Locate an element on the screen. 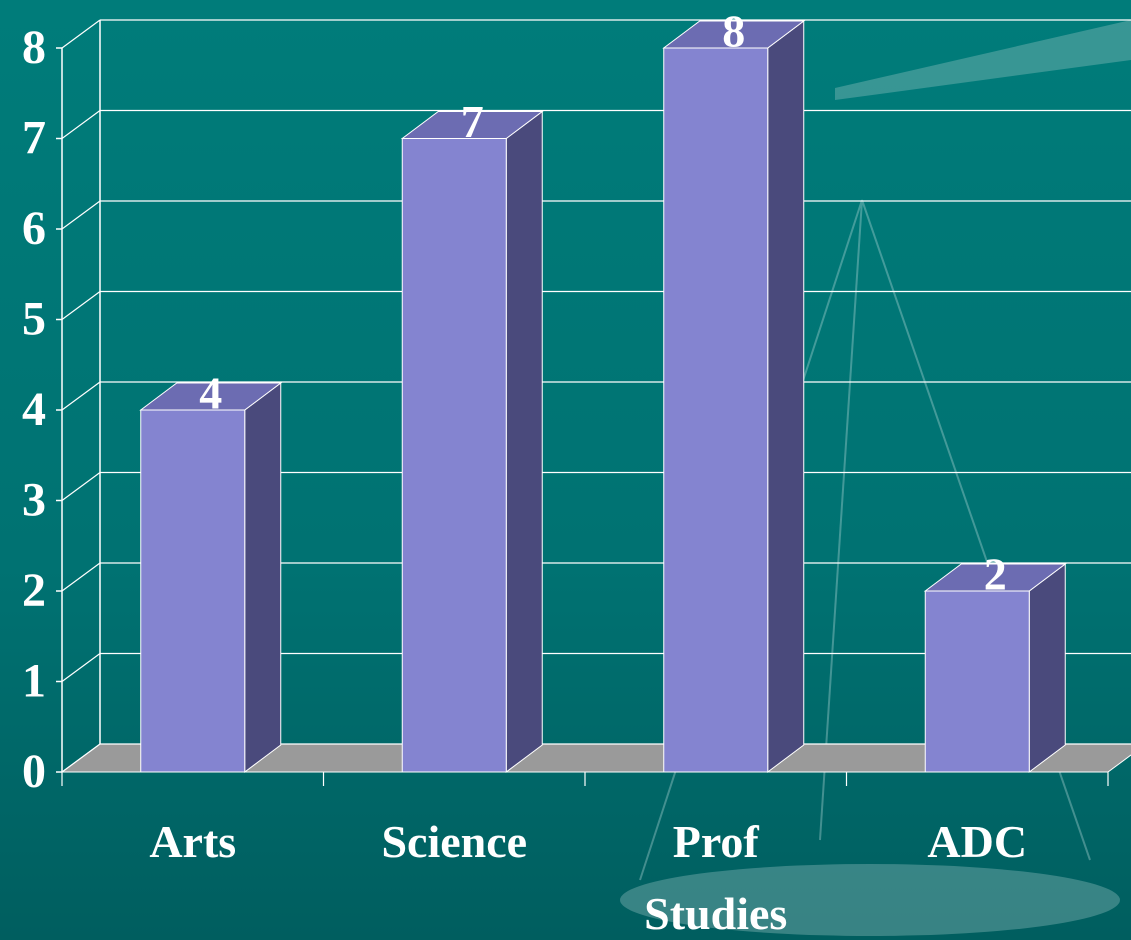 The image size is (1131, 940). data-label: 8 is located at coordinates (733, 31).